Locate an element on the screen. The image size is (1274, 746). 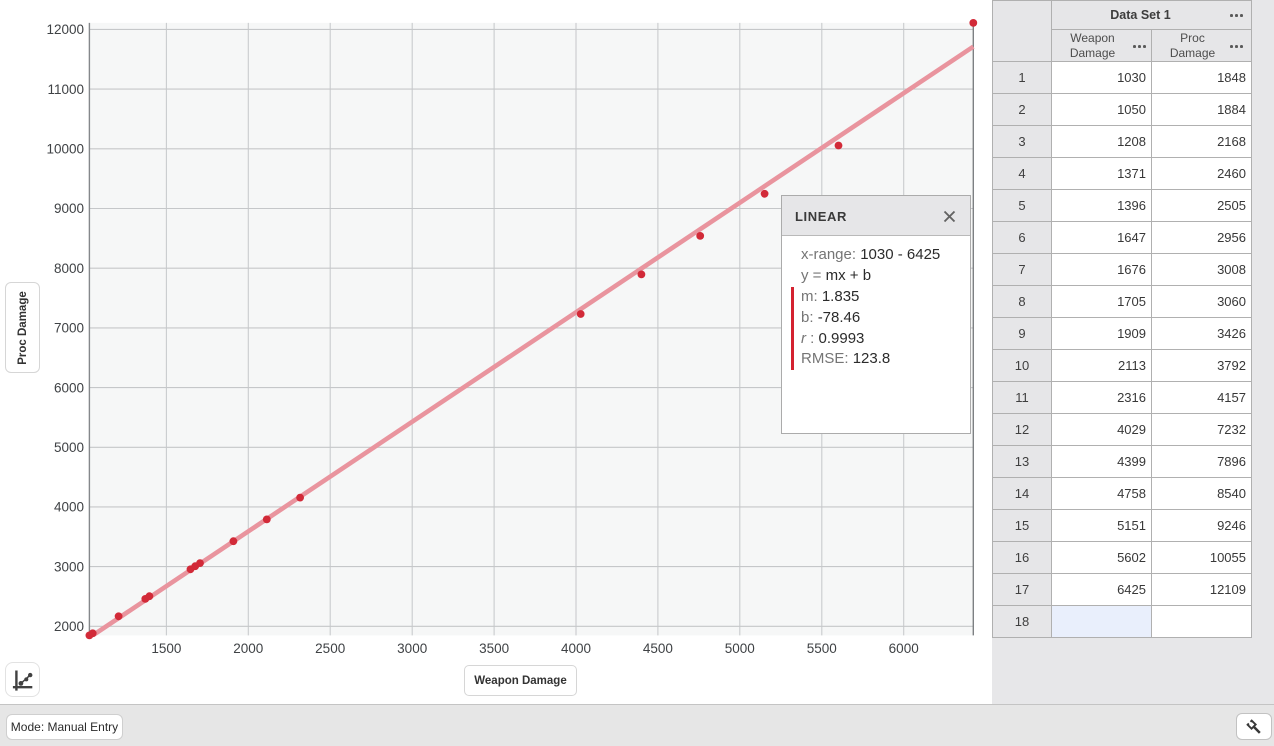
svg-text: 4500 is located at coordinates (658, 648).